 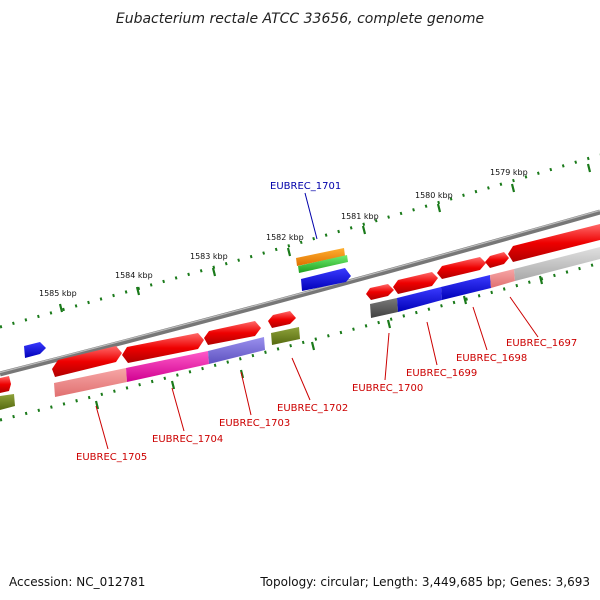 I want to click on scale-label: 1579 kbp, so click(x=509, y=172).